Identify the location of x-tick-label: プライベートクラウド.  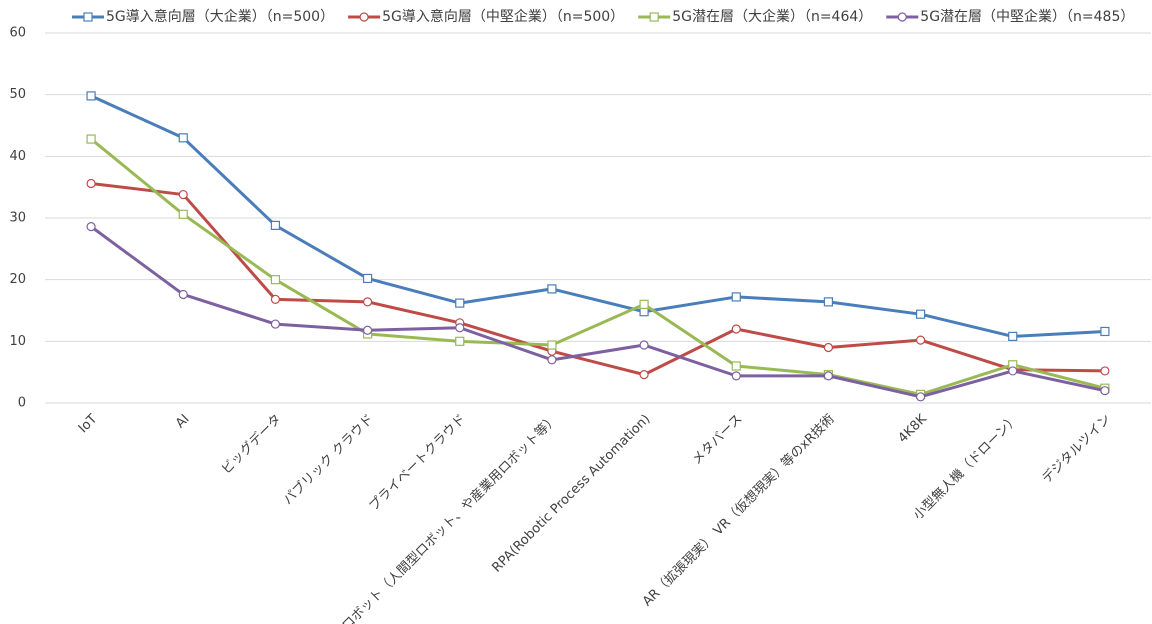
(418, 463).